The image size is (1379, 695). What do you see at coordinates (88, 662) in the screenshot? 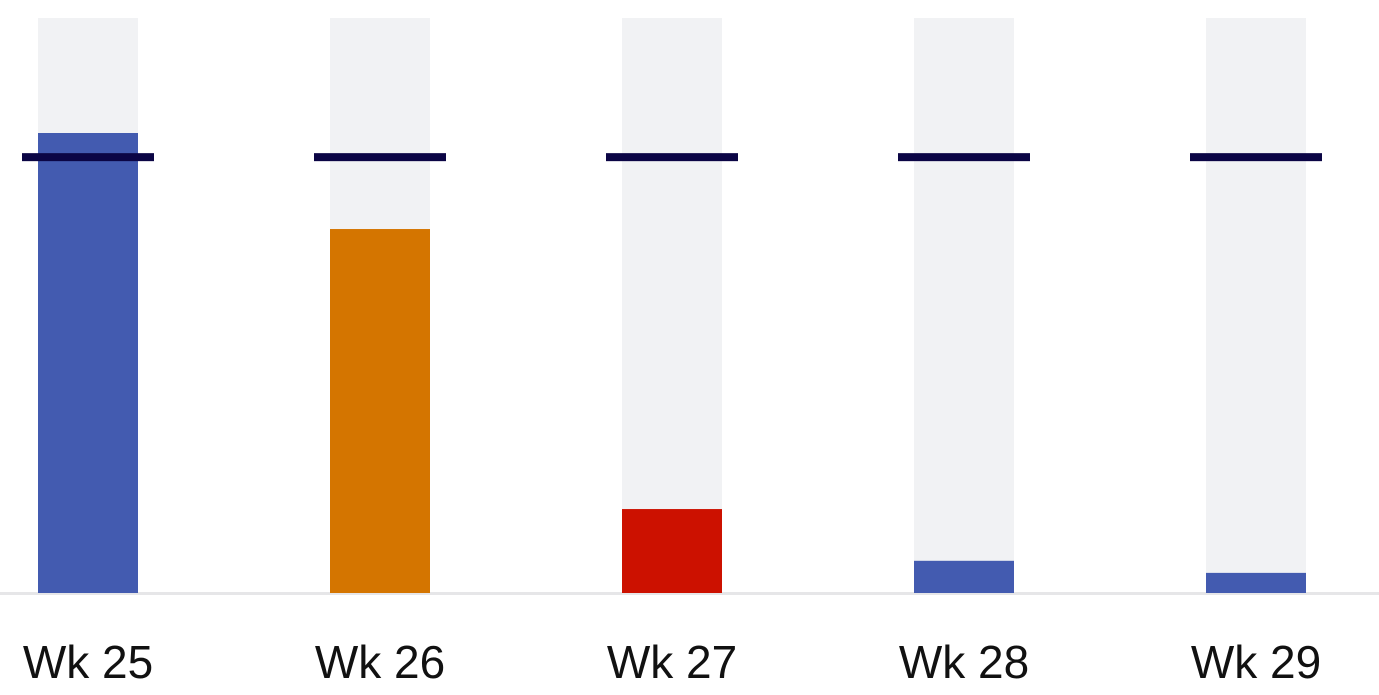
I see `x-tick-label-1: Wk 25` at bounding box center [88, 662].